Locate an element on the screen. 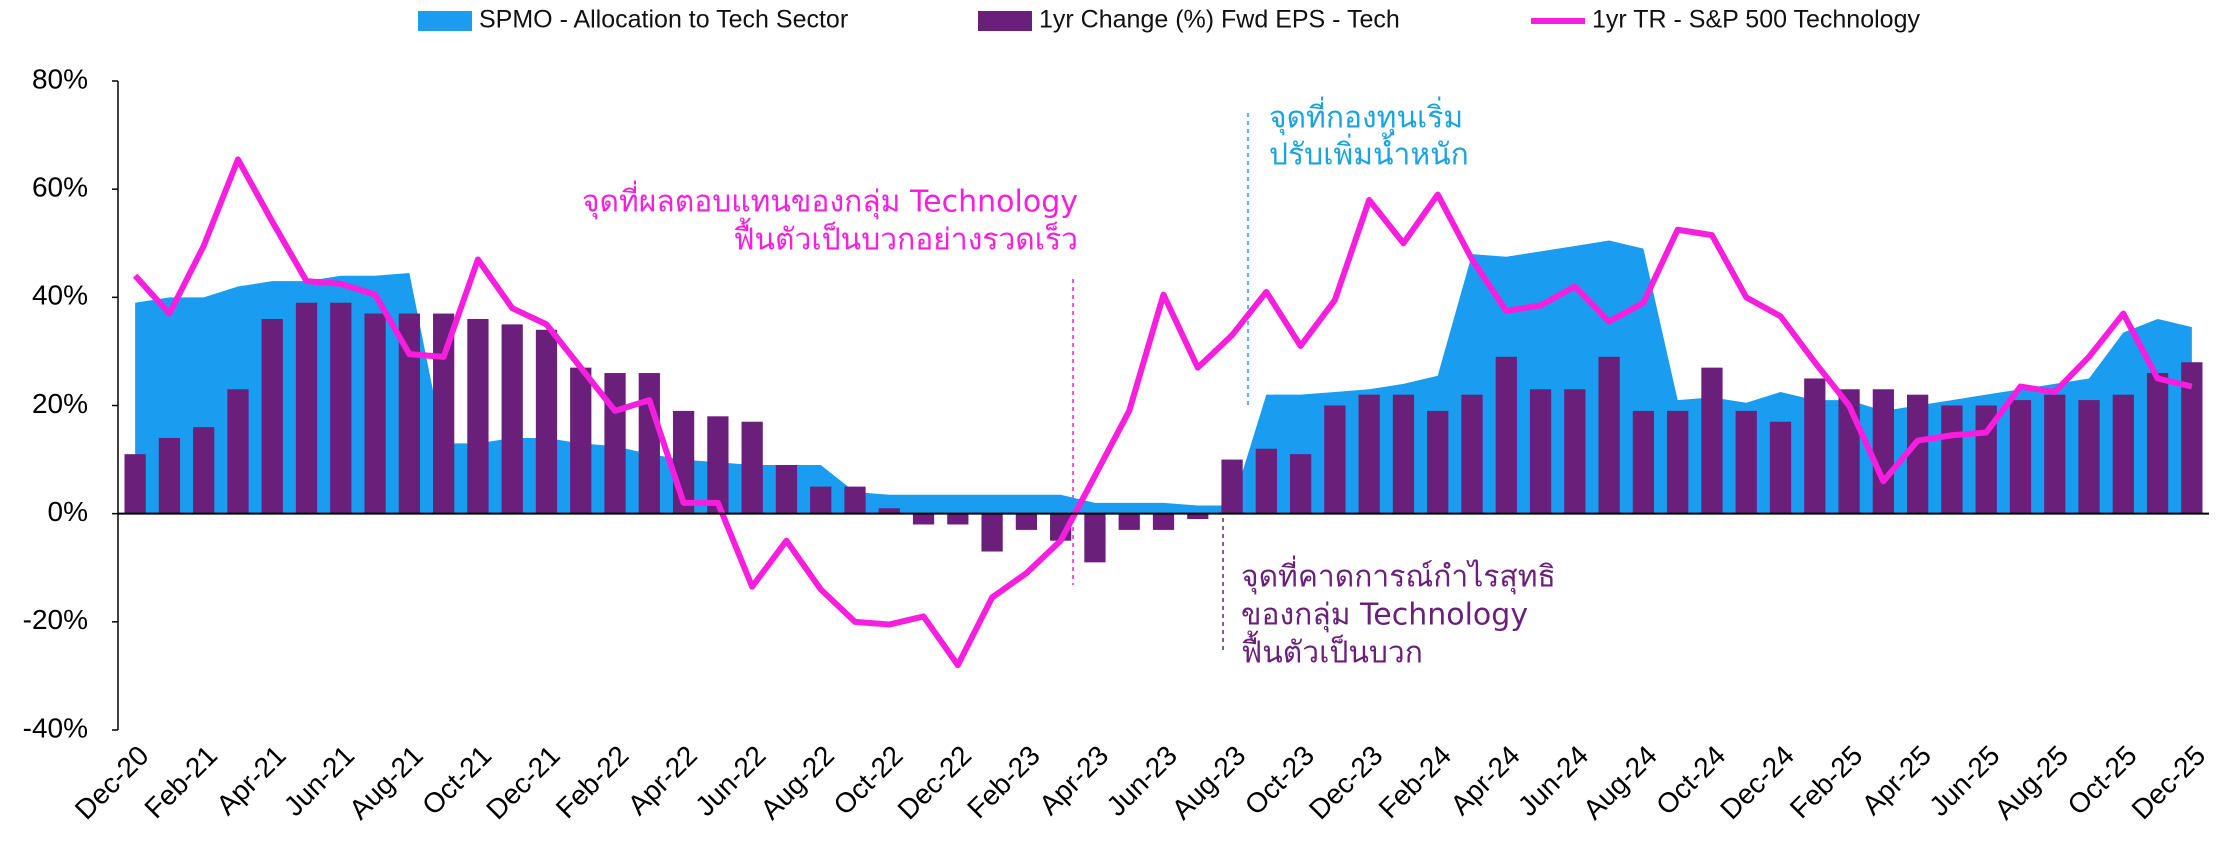 The width and height of the screenshot is (2224, 857). y-tick-label: 80% is located at coordinates (60, 78).